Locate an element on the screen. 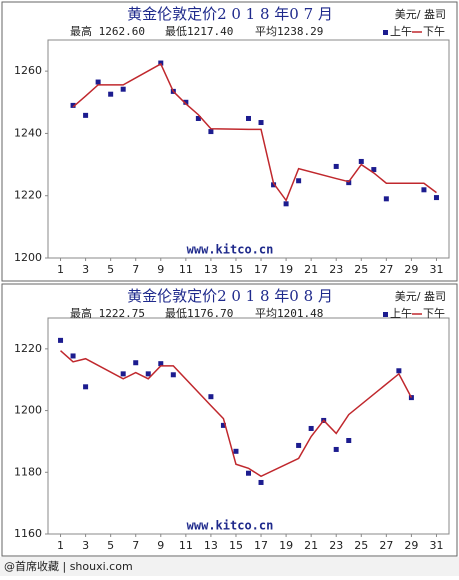 This screenshot has height=580, width=459. stat: 平均1238.29 is located at coordinates (289, 31).